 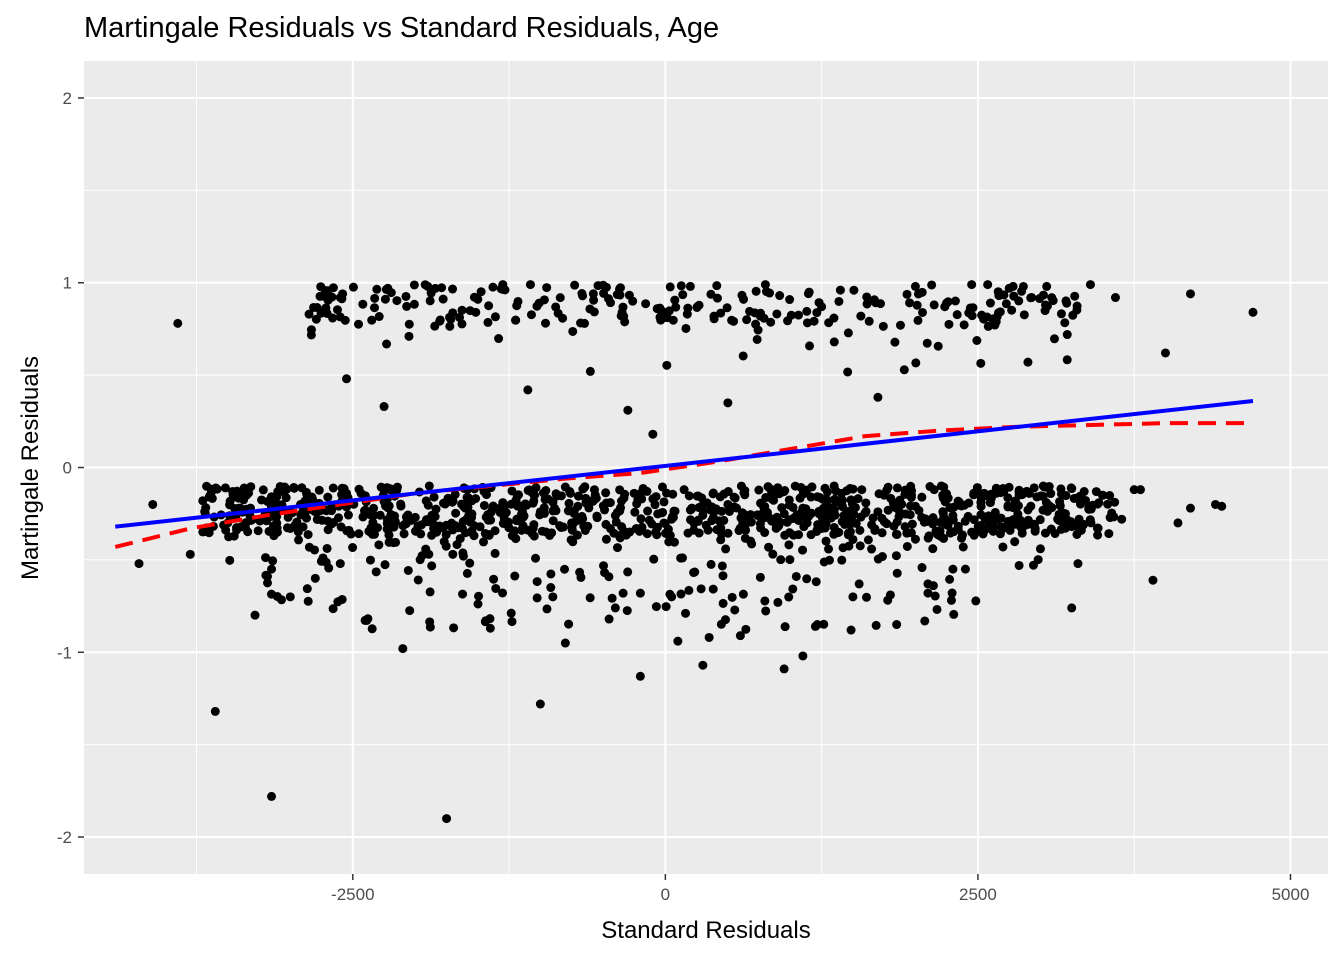 What do you see at coordinates (978, 894) in the screenshot?
I see `x-tick-label: 2500` at bounding box center [978, 894].